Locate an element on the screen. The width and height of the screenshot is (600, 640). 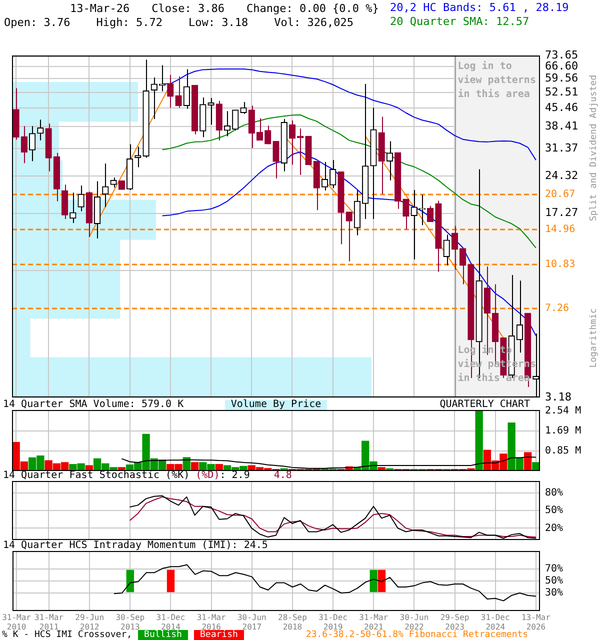
y-tick-label: 80% is located at coordinates (554, 492).